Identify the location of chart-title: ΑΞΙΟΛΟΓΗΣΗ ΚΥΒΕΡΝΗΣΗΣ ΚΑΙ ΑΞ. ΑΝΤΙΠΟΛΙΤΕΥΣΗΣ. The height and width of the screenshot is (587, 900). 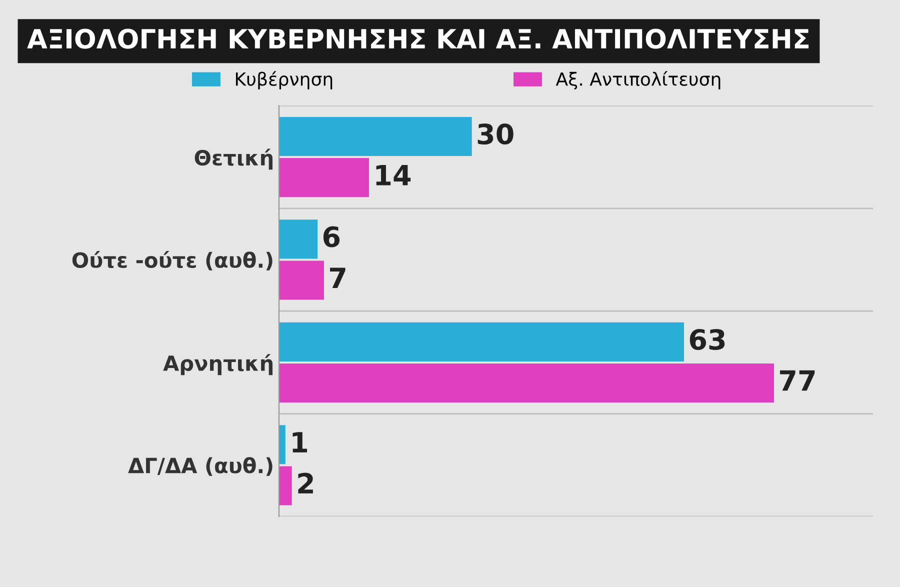
(418, 38).